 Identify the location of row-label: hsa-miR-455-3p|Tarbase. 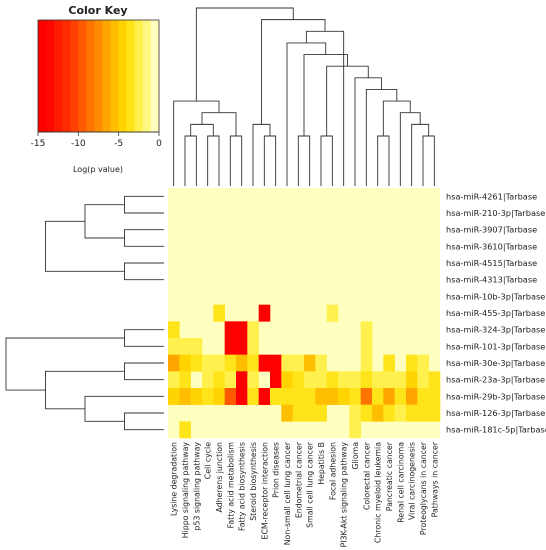
(495, 313).